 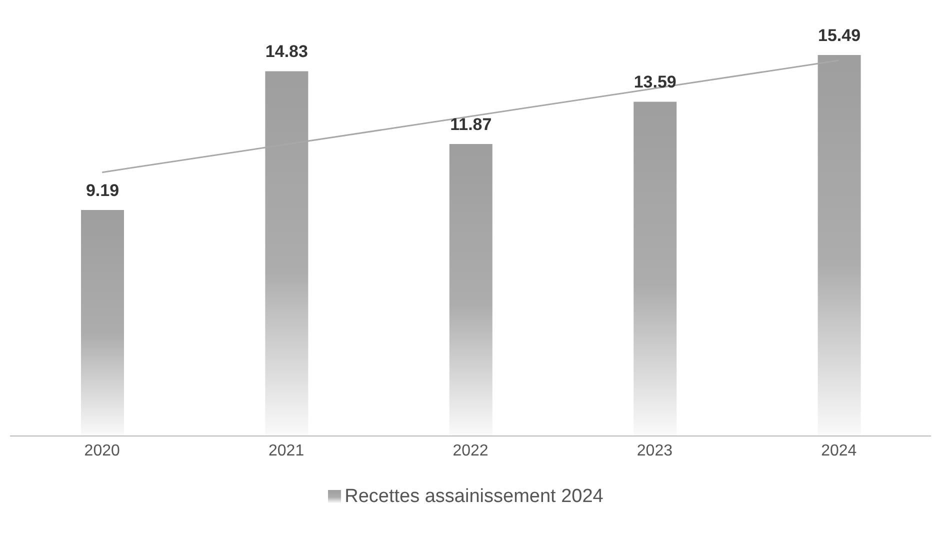 I want to click on data-label: 11.87, so click(x=471, y=124).